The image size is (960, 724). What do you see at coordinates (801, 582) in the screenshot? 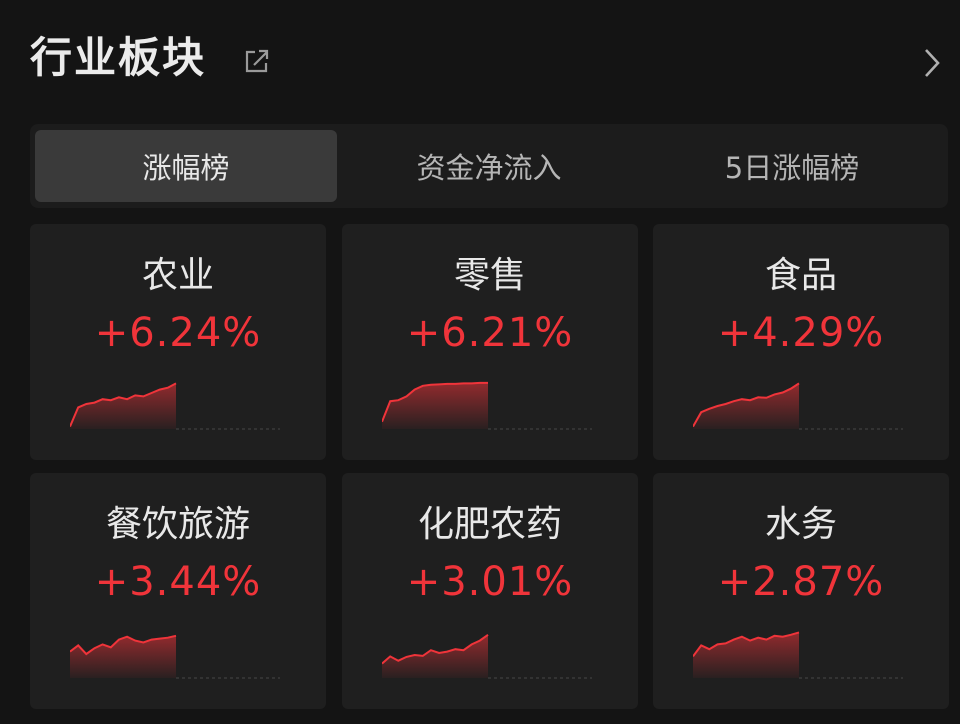
I see `sector-change: +2.87%` at bounding box center [801, 582].